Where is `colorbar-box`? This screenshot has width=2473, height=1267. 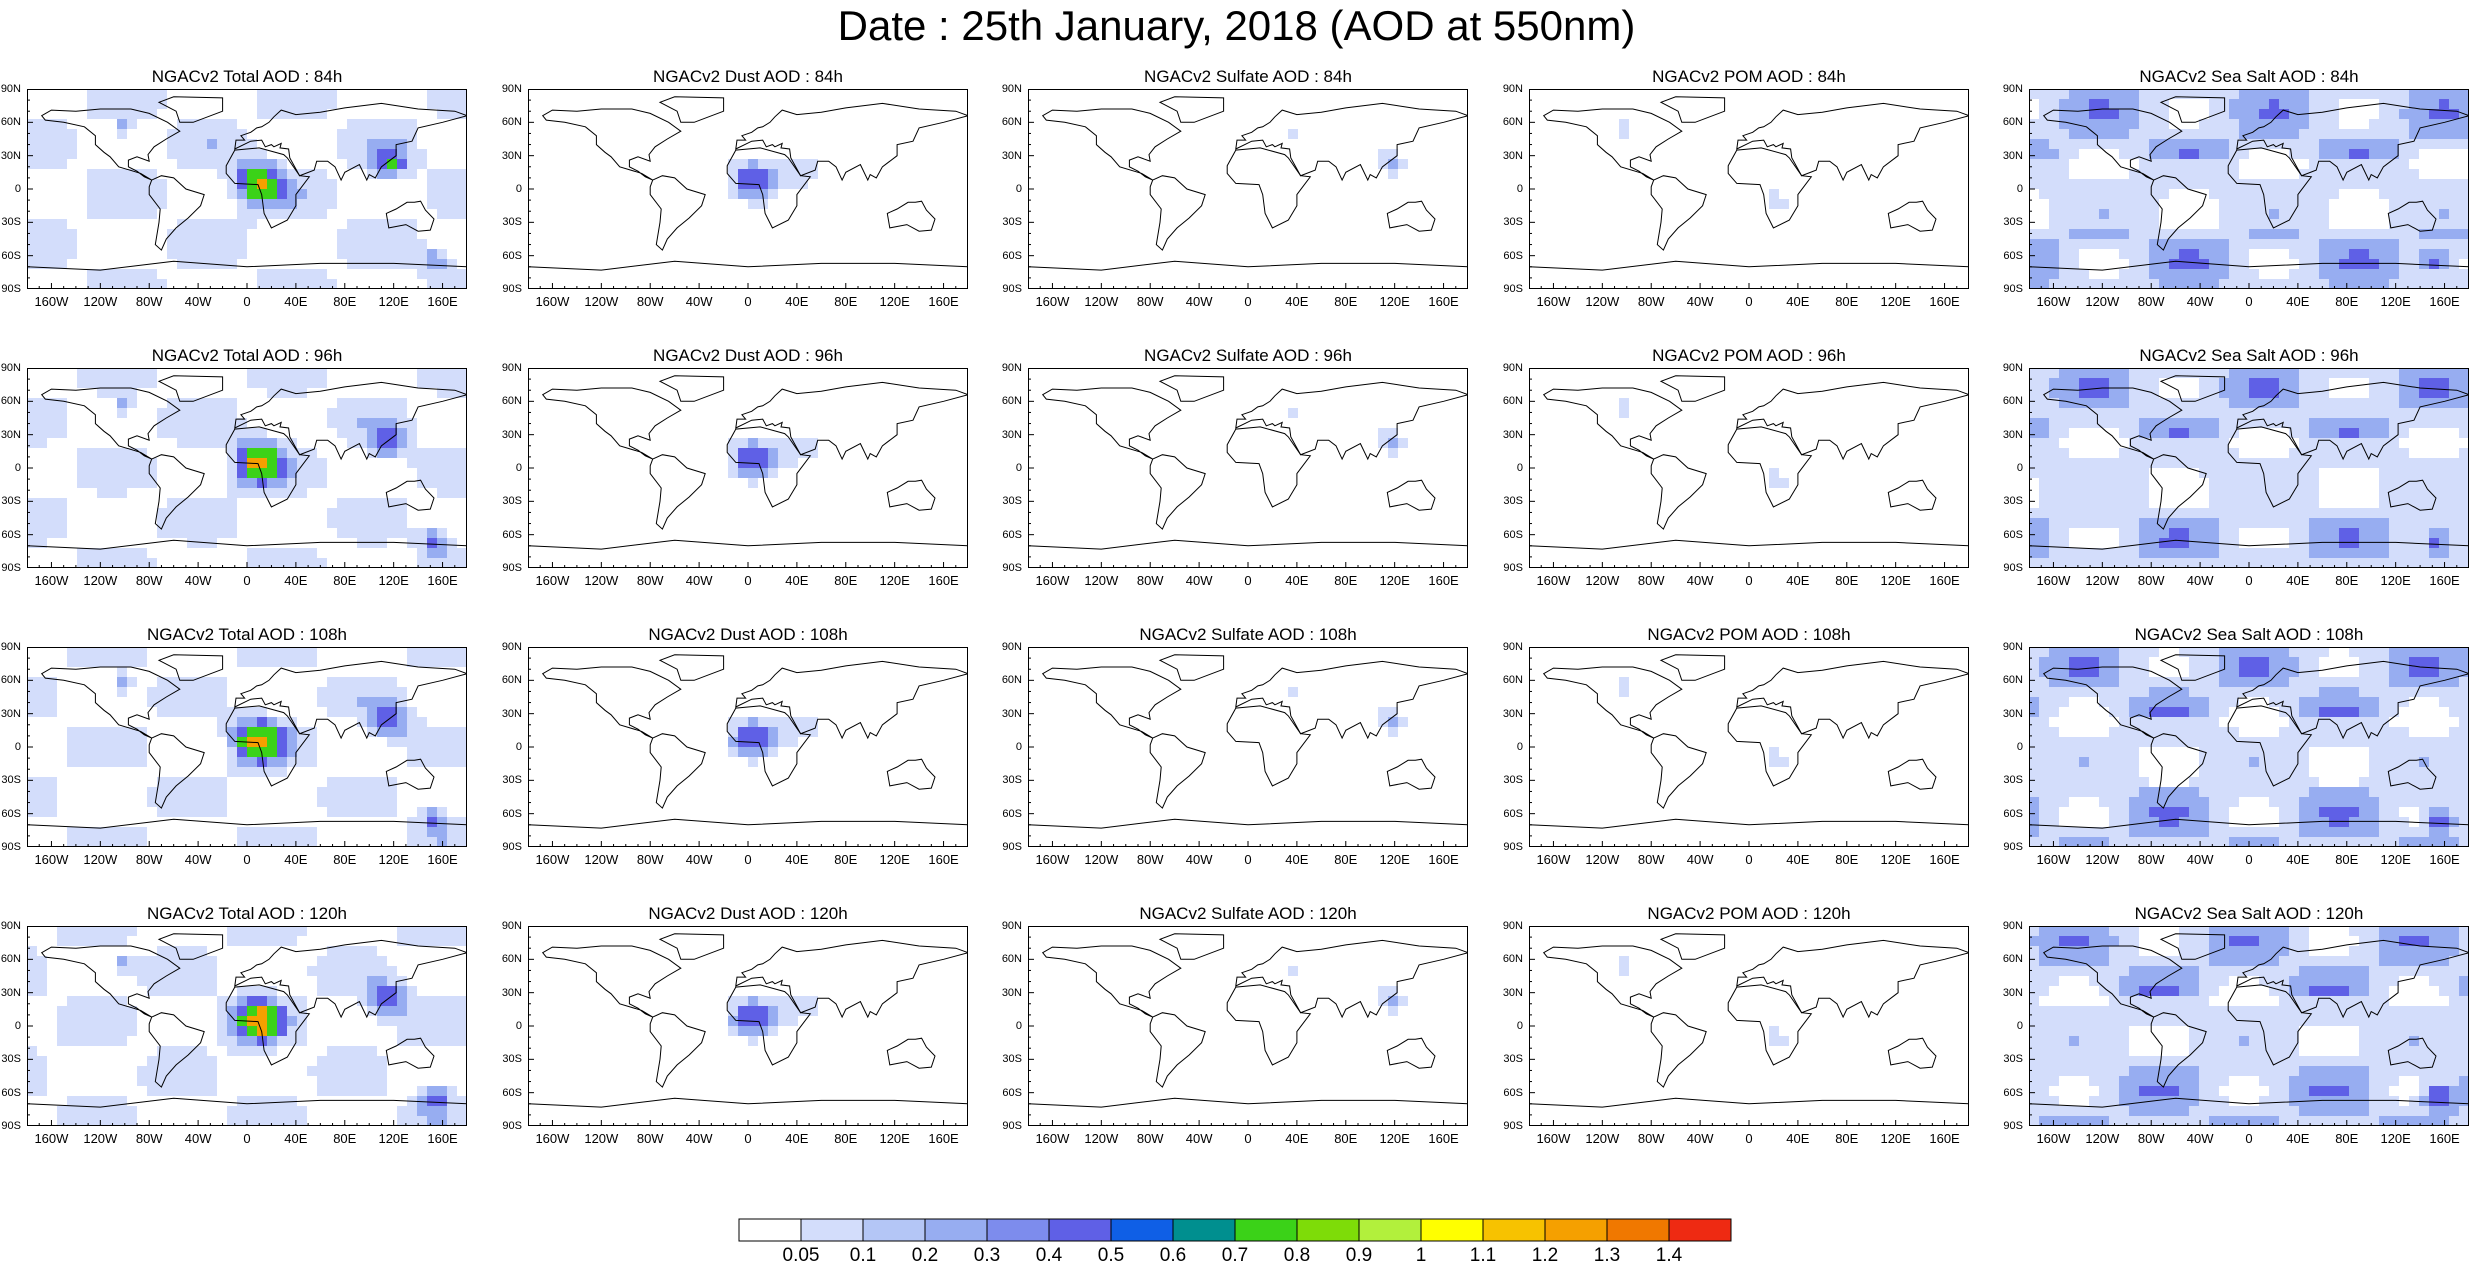
colorbar-box is located at coordinates (1328, 1230).